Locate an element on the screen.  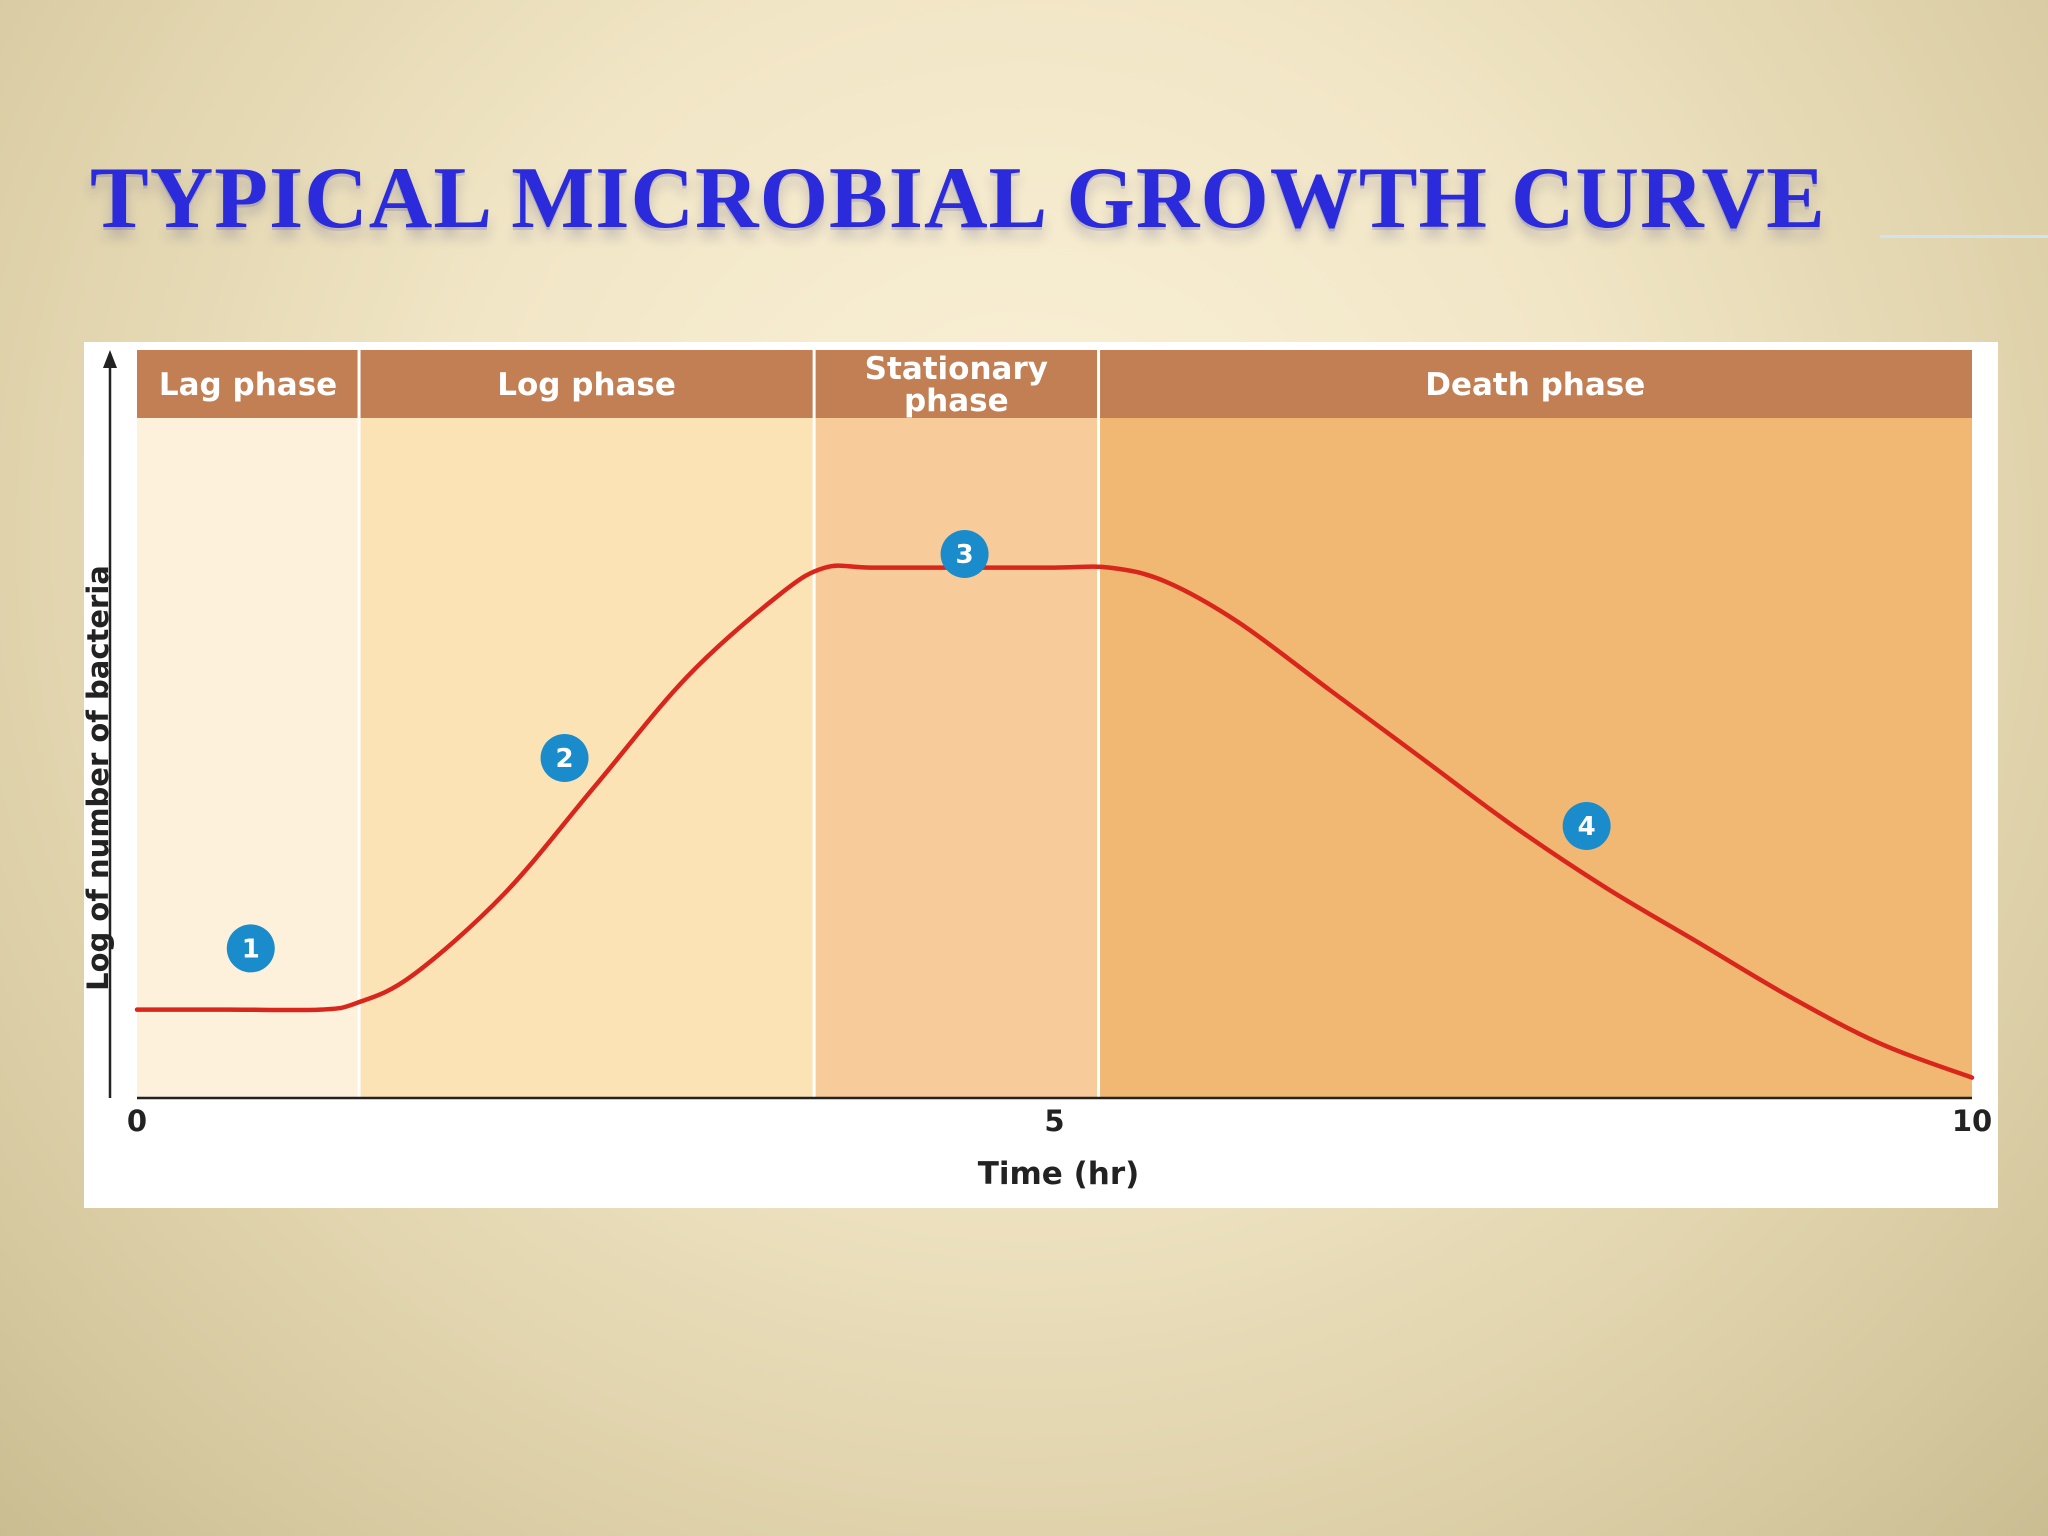
marker-number-3: 3 is located at coordinates (965, 555).